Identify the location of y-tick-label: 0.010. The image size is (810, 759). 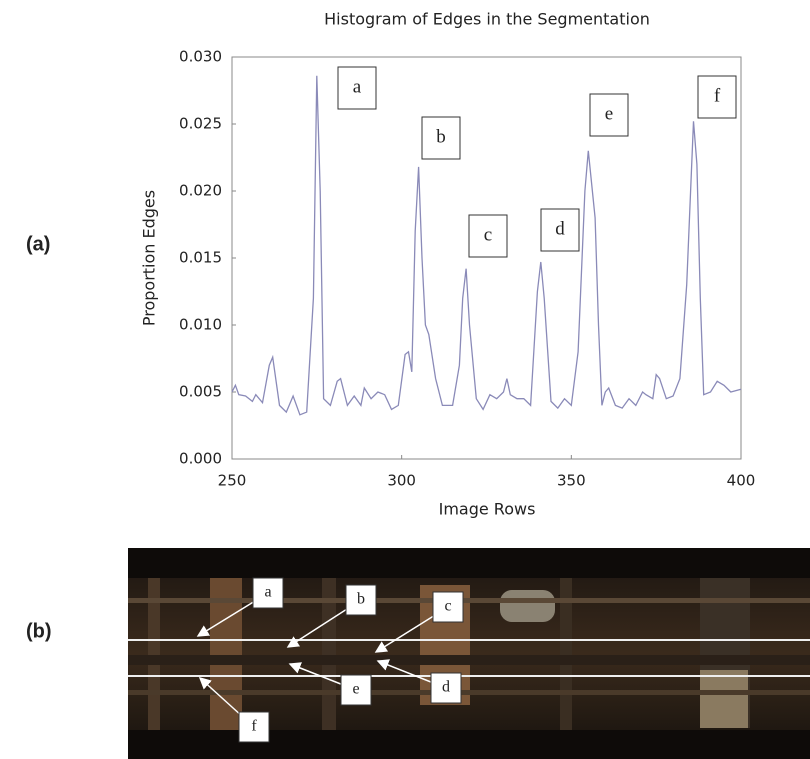
(200, 325).